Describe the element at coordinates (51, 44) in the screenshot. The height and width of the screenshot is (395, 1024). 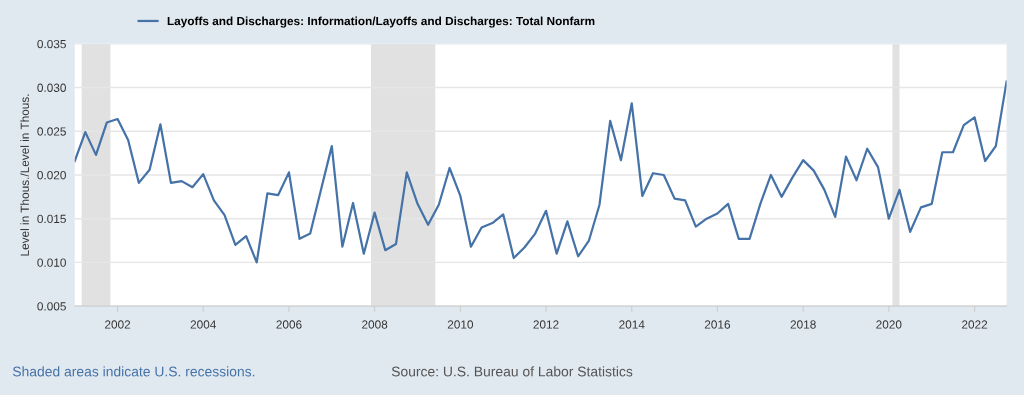
I see `y-tick-label: 0.035` at that location.